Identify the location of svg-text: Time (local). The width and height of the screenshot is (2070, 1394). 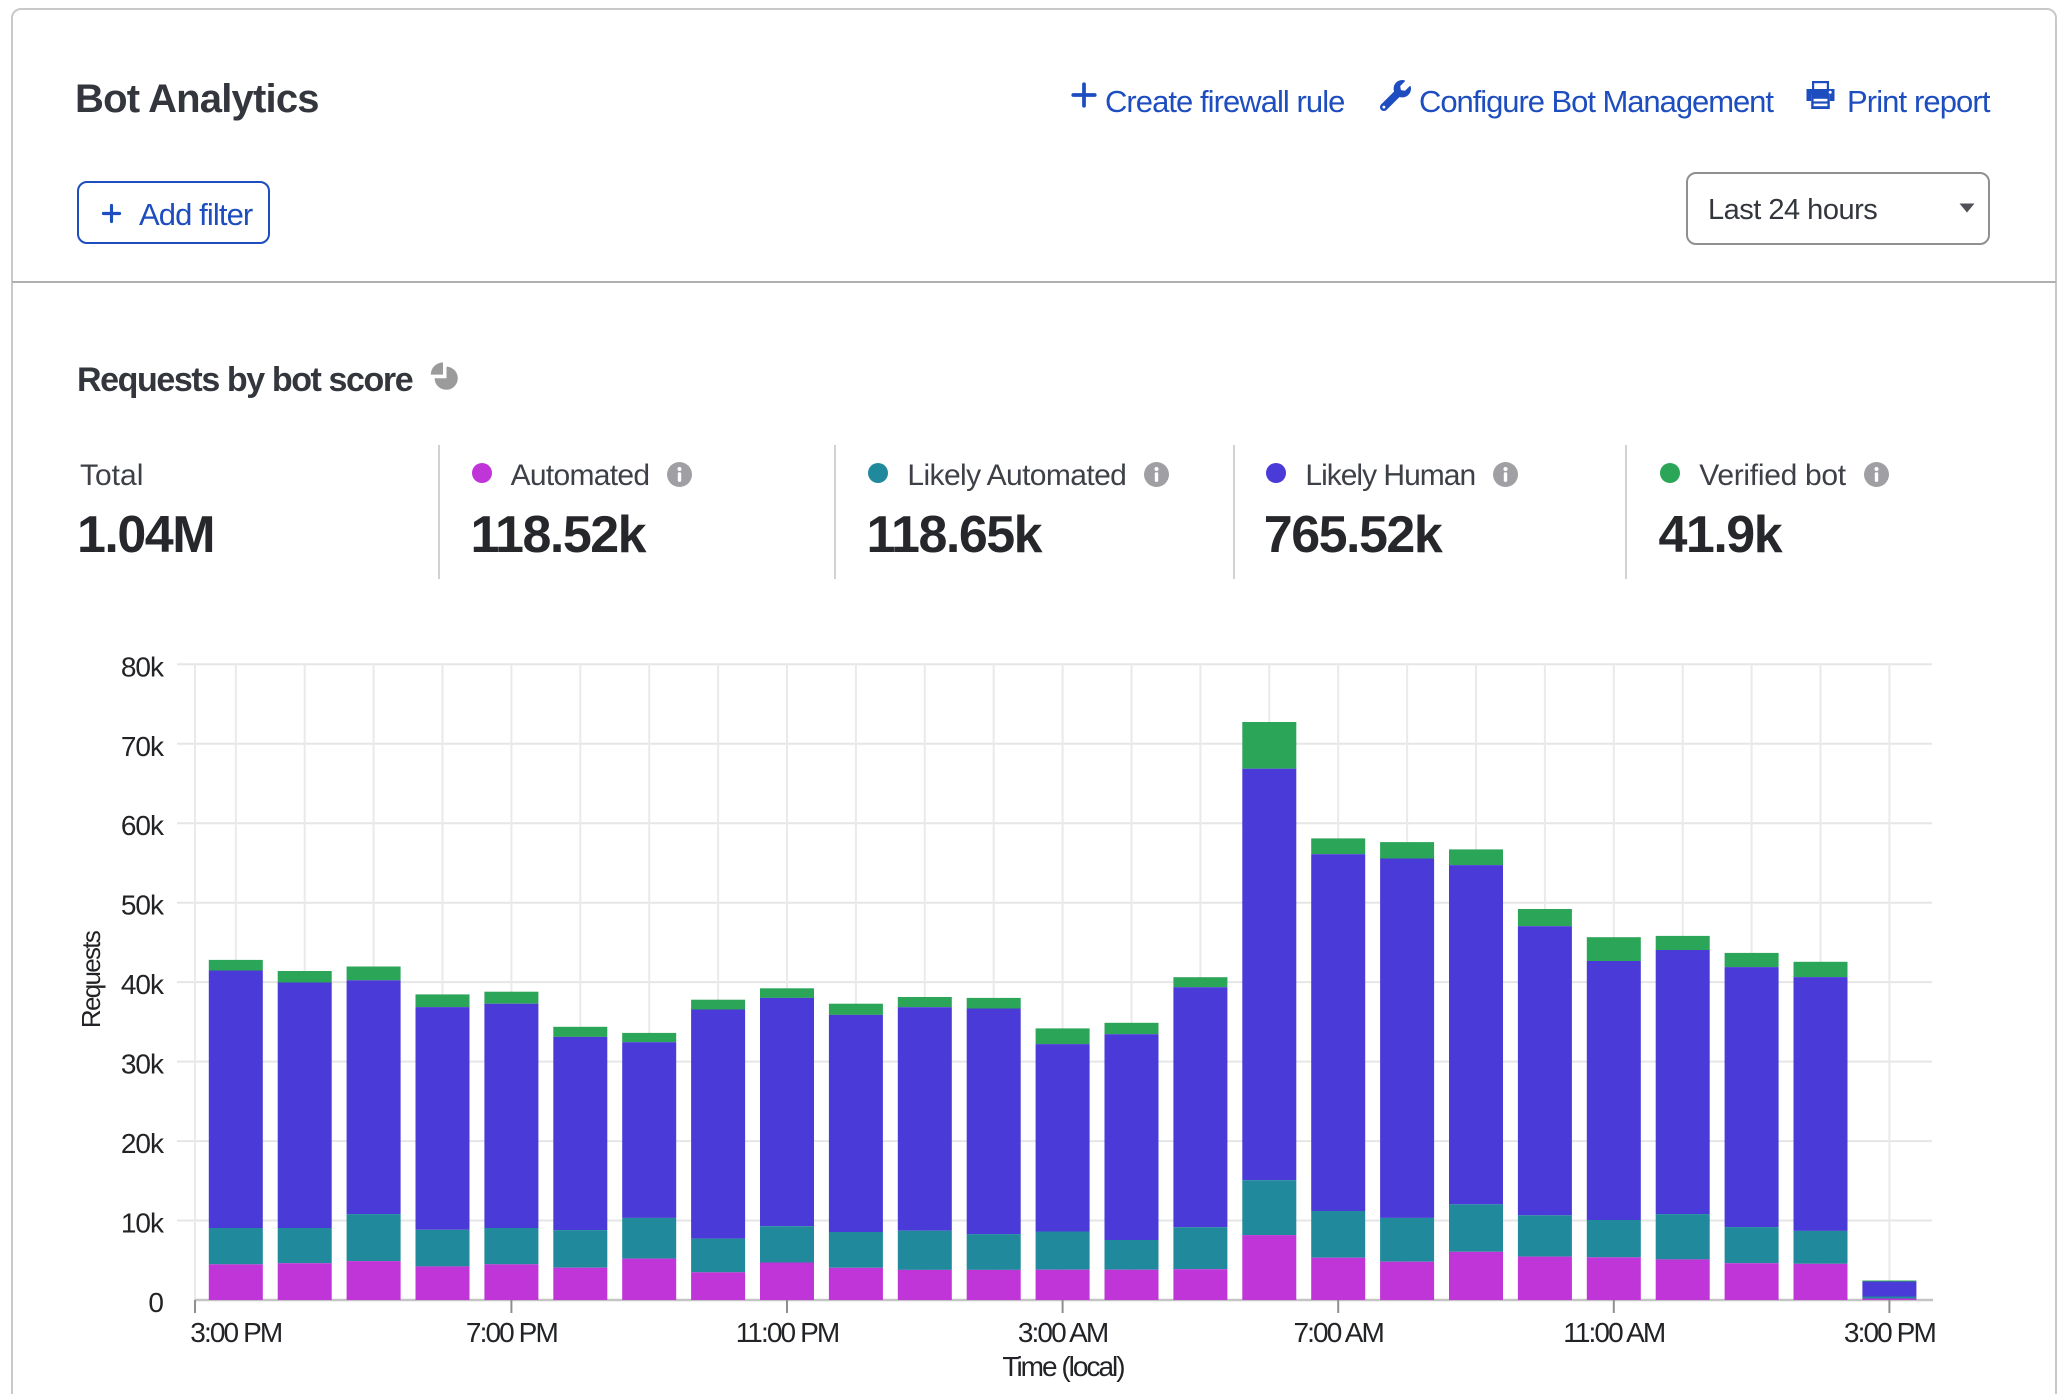
(1063, 1366).